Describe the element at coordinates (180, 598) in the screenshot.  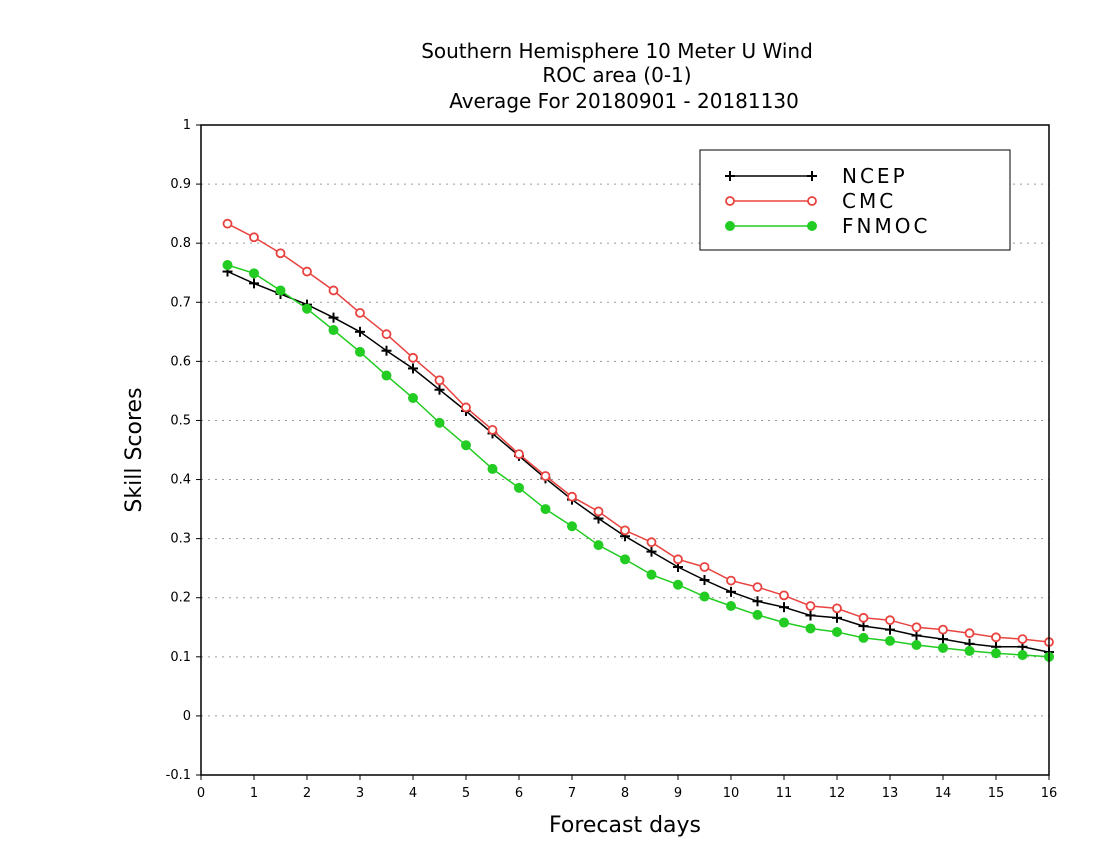
I see `y-tick-label: 0.2` at that location.